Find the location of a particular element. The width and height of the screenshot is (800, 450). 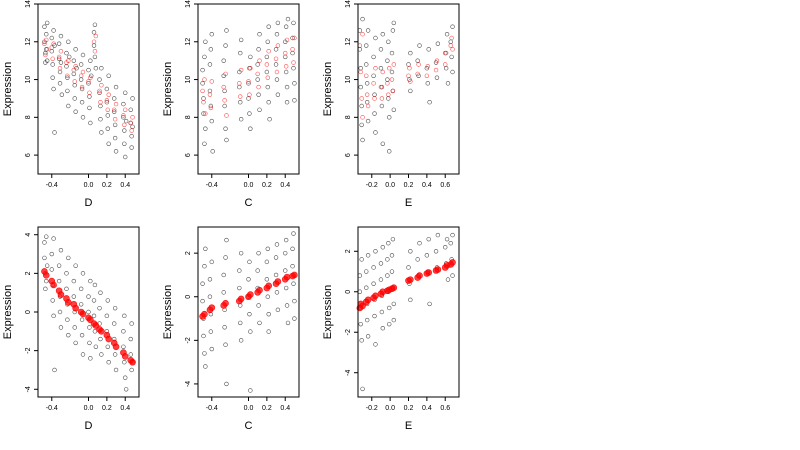

y-tick-label: -4 is located at coordinates (28, 389).